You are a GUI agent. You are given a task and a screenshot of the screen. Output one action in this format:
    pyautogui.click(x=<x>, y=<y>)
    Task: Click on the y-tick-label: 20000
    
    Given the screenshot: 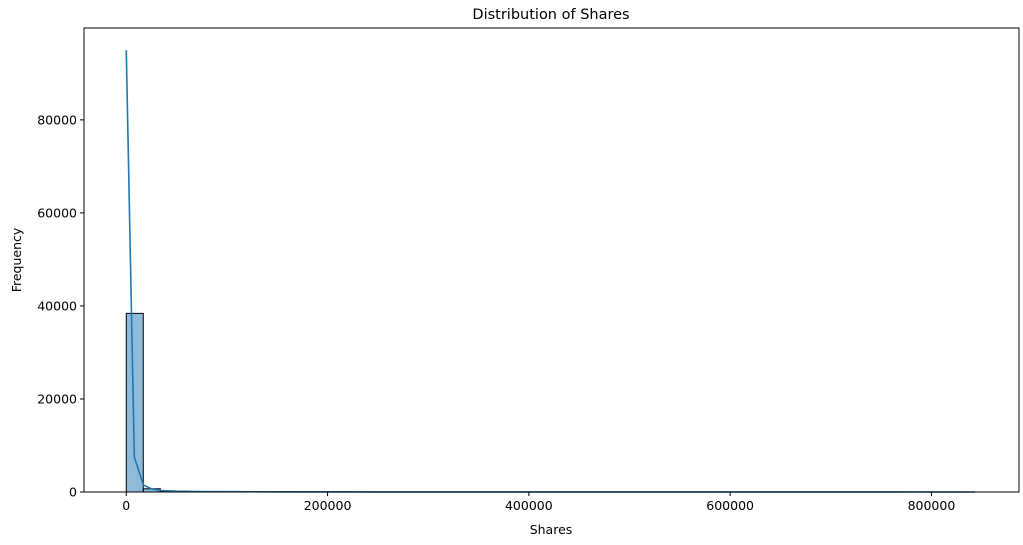 What is the action you would take?
    pyautogui.click(x=57, y=398)
    